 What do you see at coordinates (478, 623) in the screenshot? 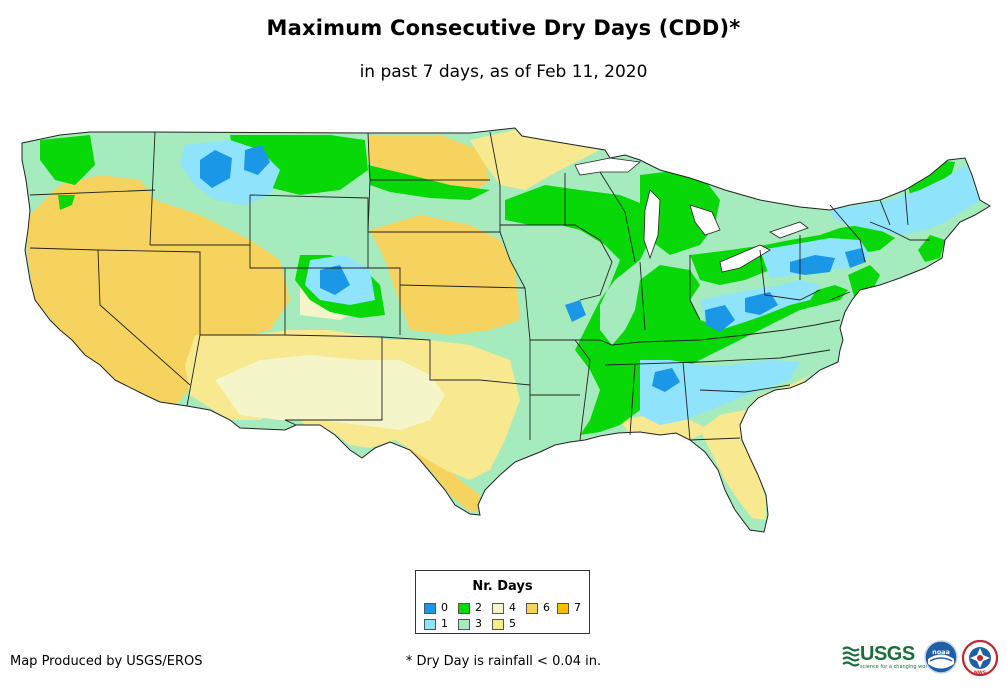
I see `legend-label-3: 3` at bounding box center [478, 623].